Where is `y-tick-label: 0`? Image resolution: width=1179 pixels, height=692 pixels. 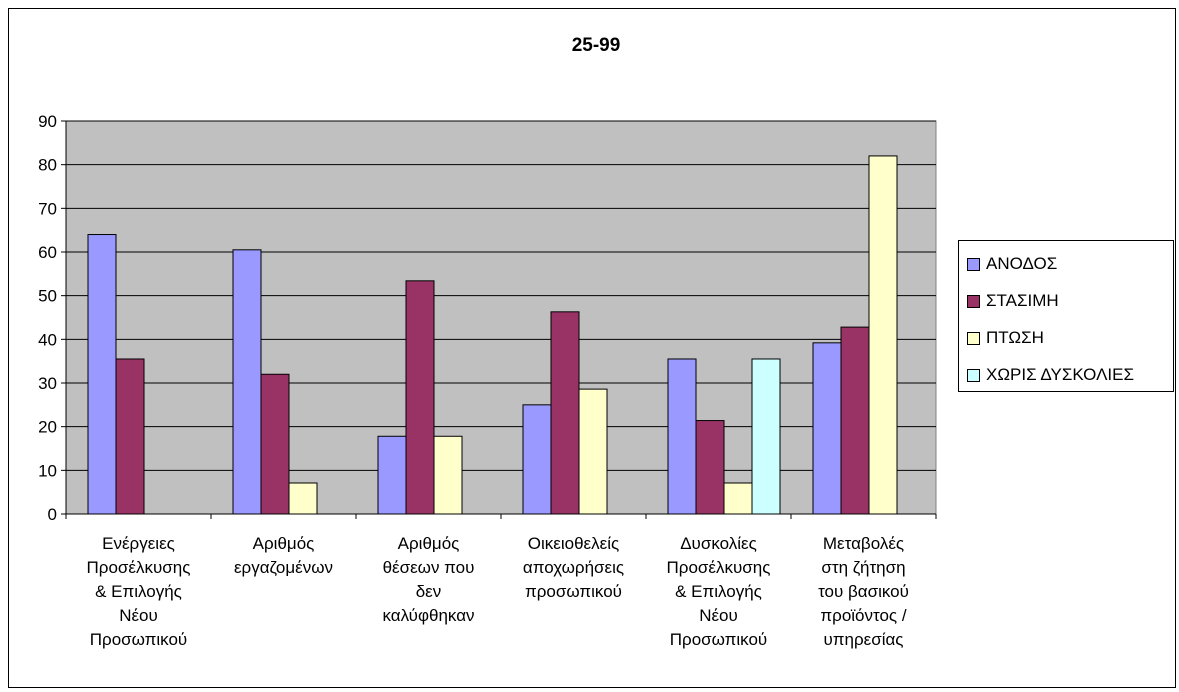 y-tick-label: 0 is located at coordinates (52, 514).